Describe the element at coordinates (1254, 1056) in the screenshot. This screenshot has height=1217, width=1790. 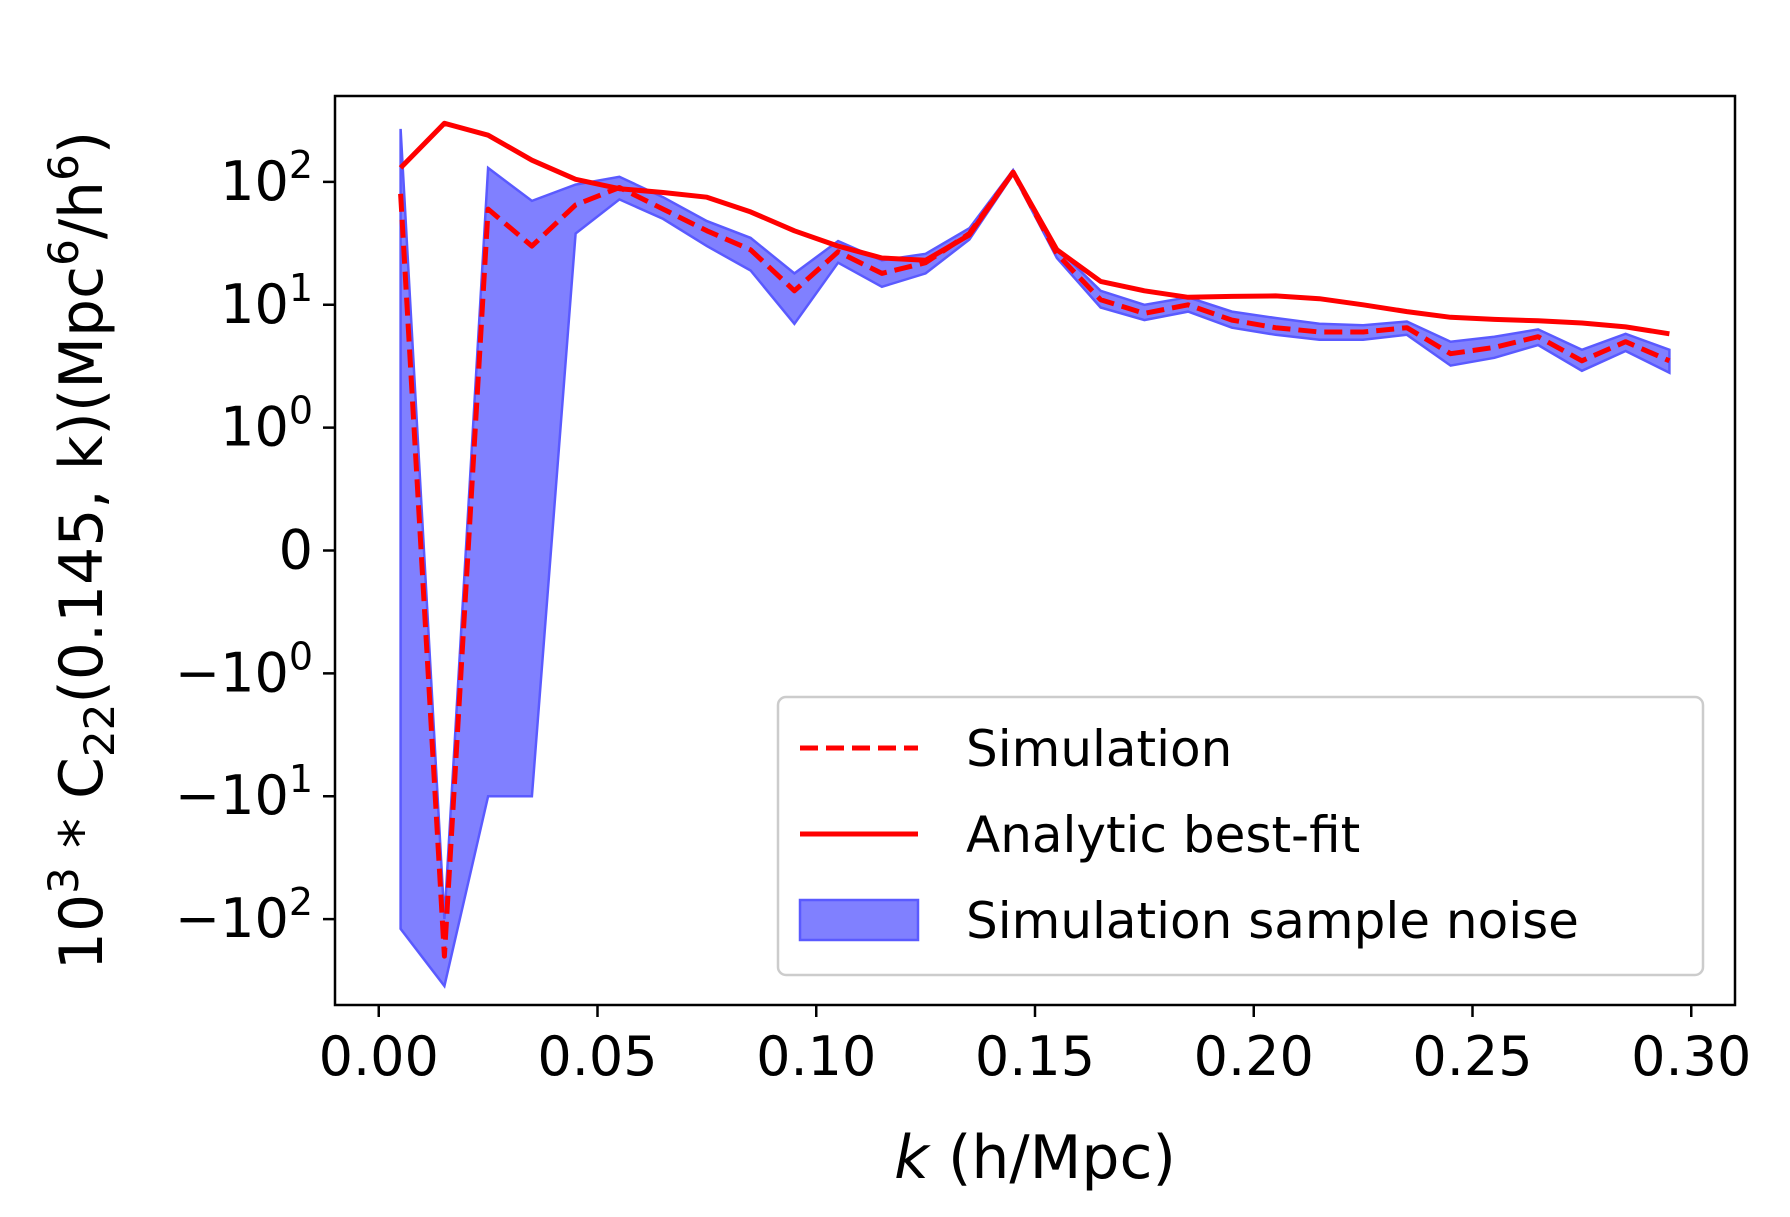
I see `x-tick-label: 0.20` at that location.